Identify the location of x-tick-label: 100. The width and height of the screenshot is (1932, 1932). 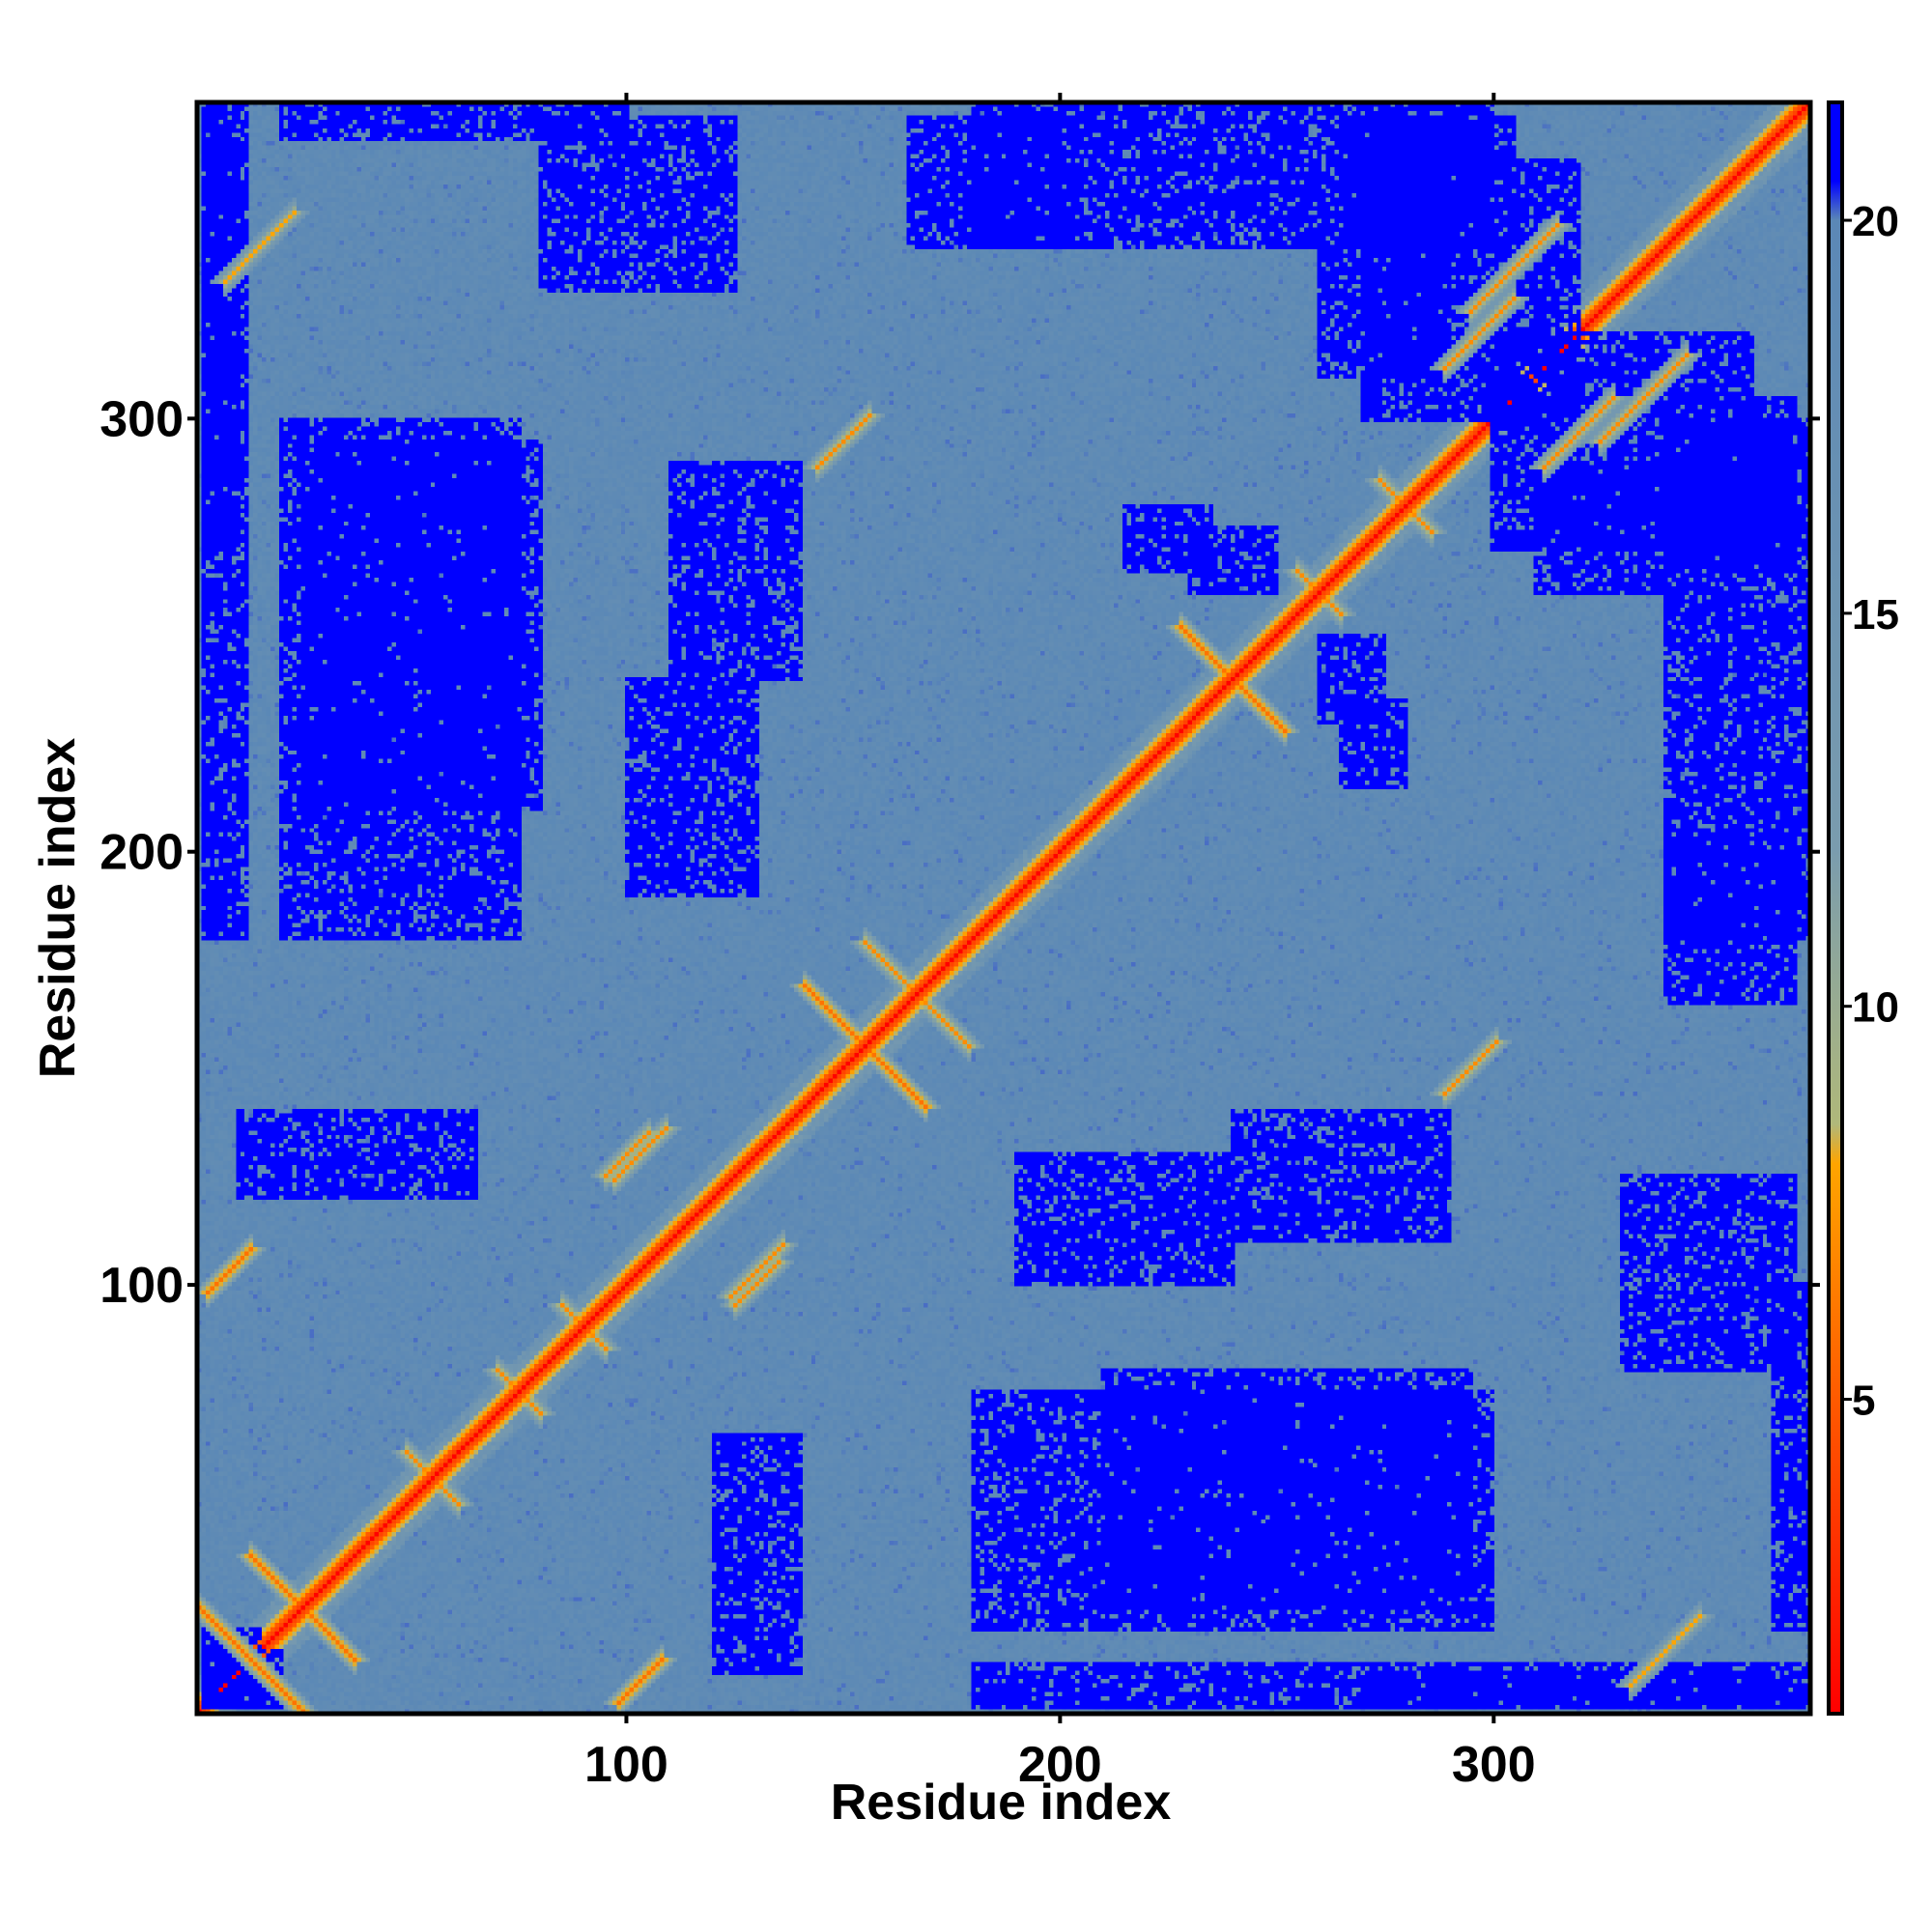
(626, 1765).